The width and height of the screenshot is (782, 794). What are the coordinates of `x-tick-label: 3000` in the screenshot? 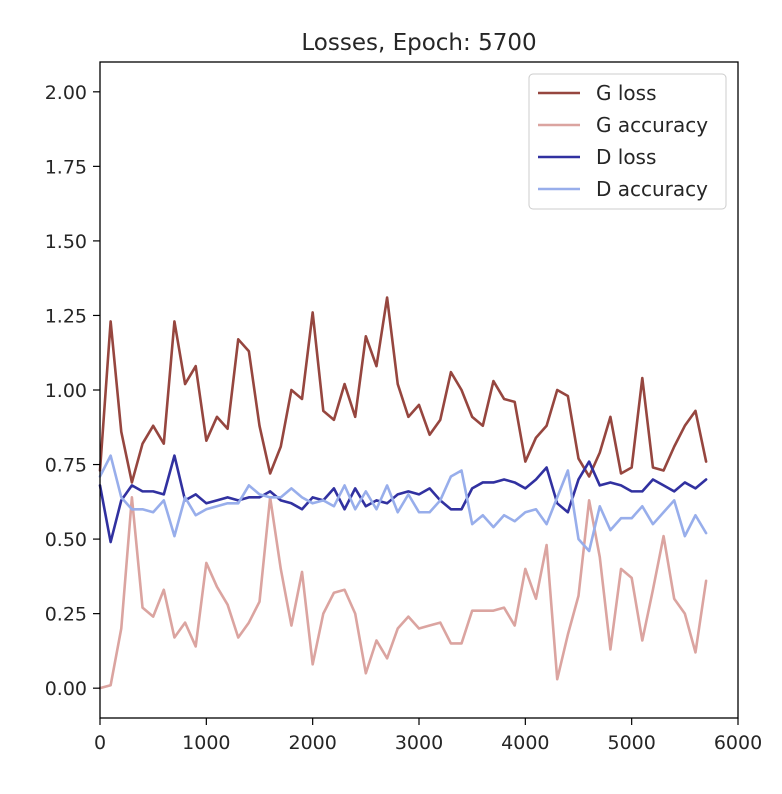 It's located at (419, 743).